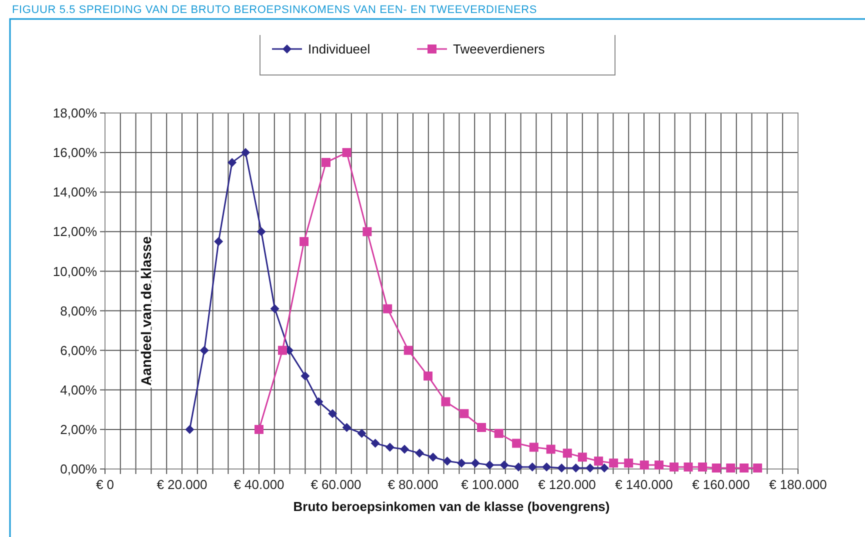  I want to click on y-tick-label: 16,00%, so click(75, 152).